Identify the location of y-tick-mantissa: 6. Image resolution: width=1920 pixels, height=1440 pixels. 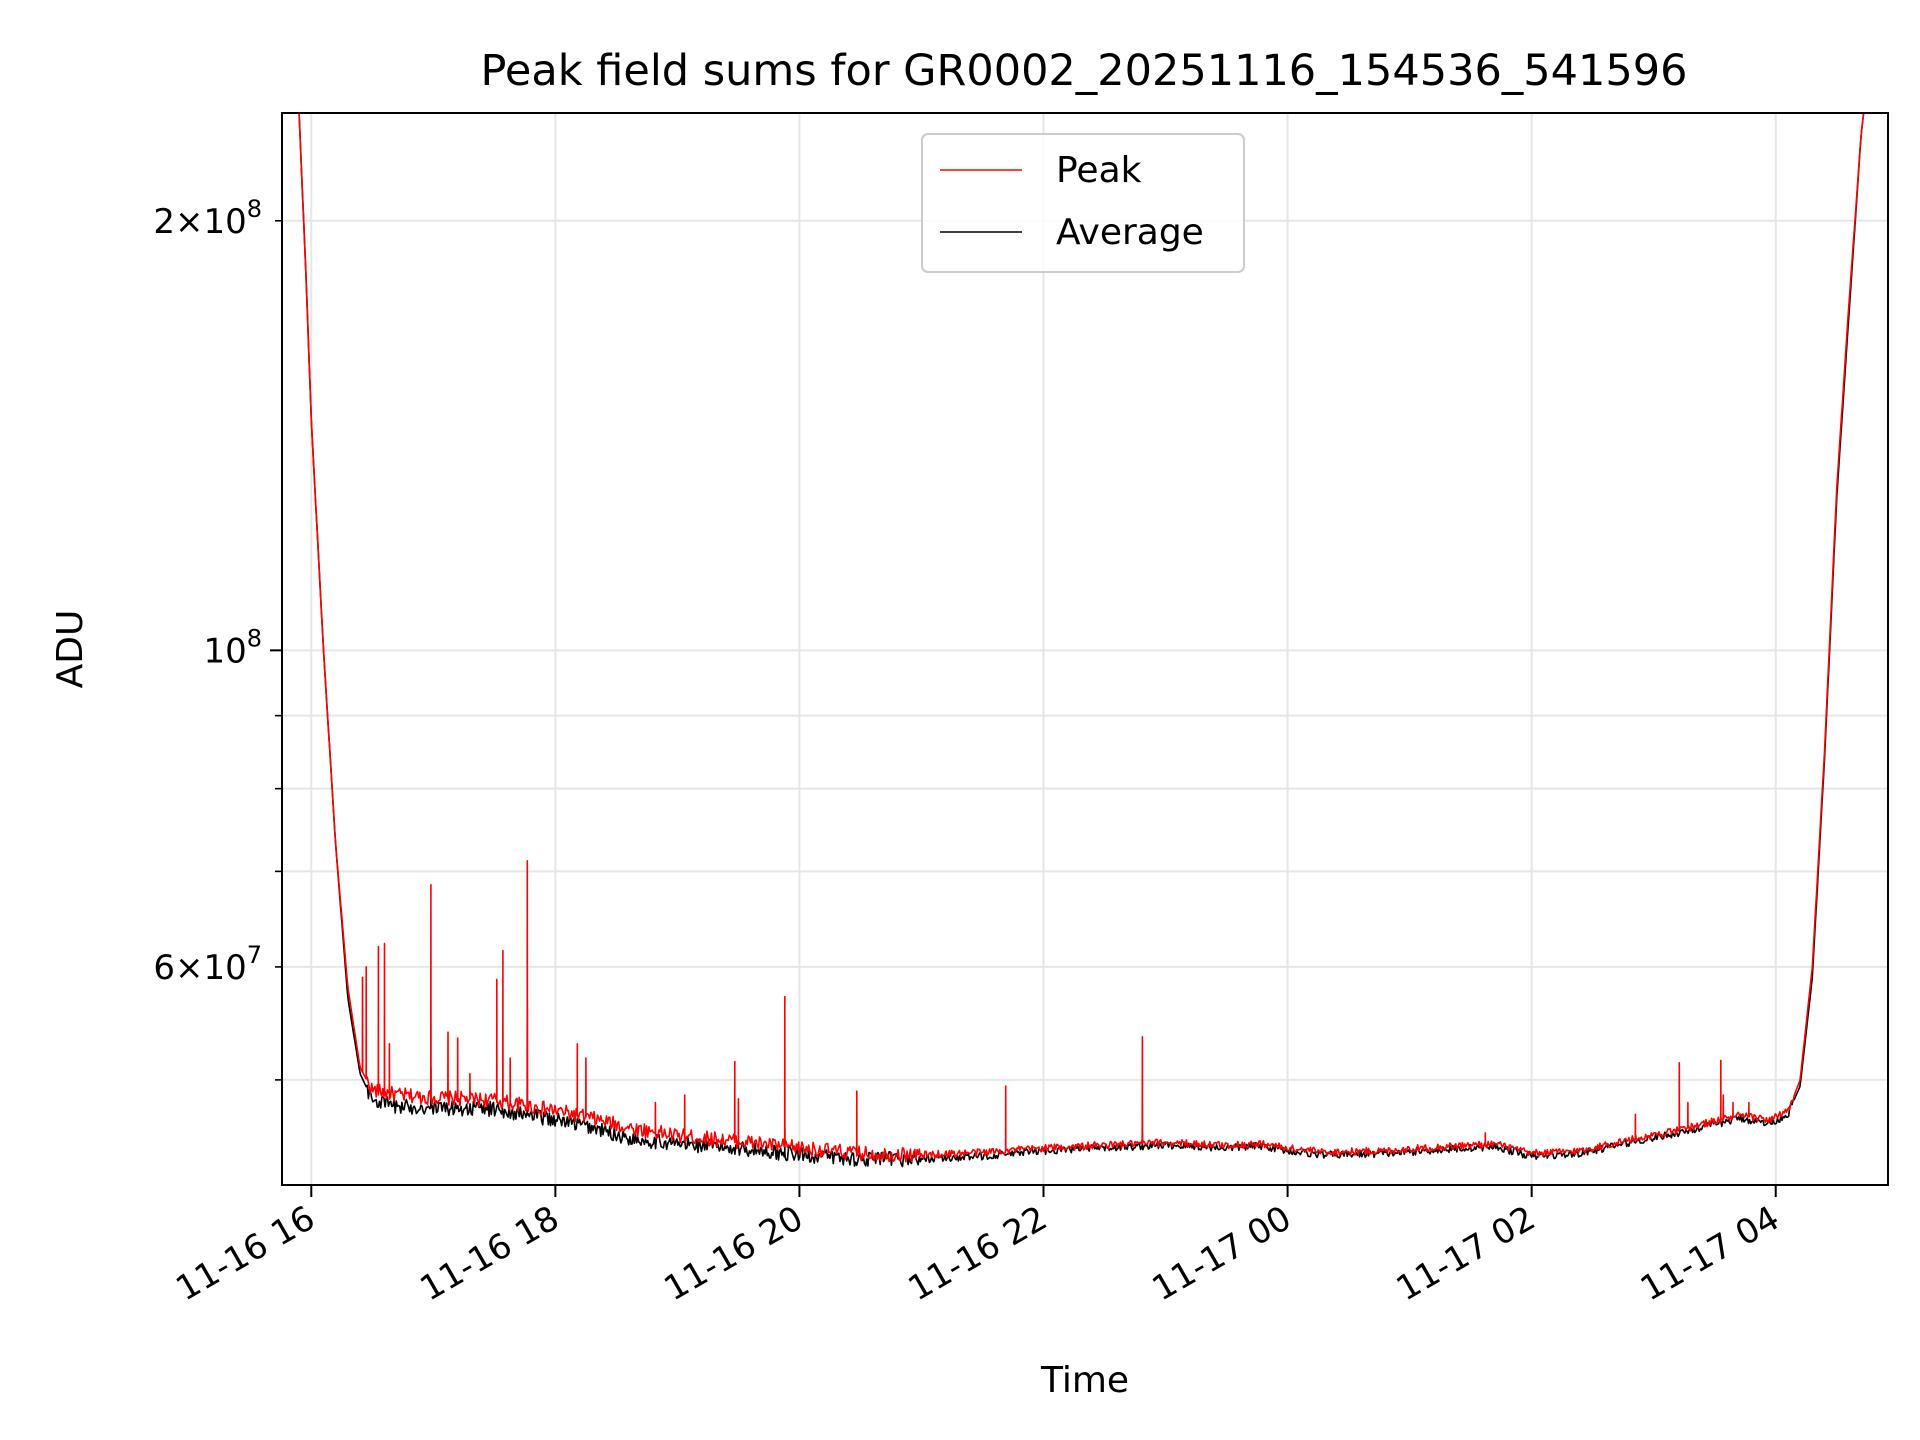
(164, 968).